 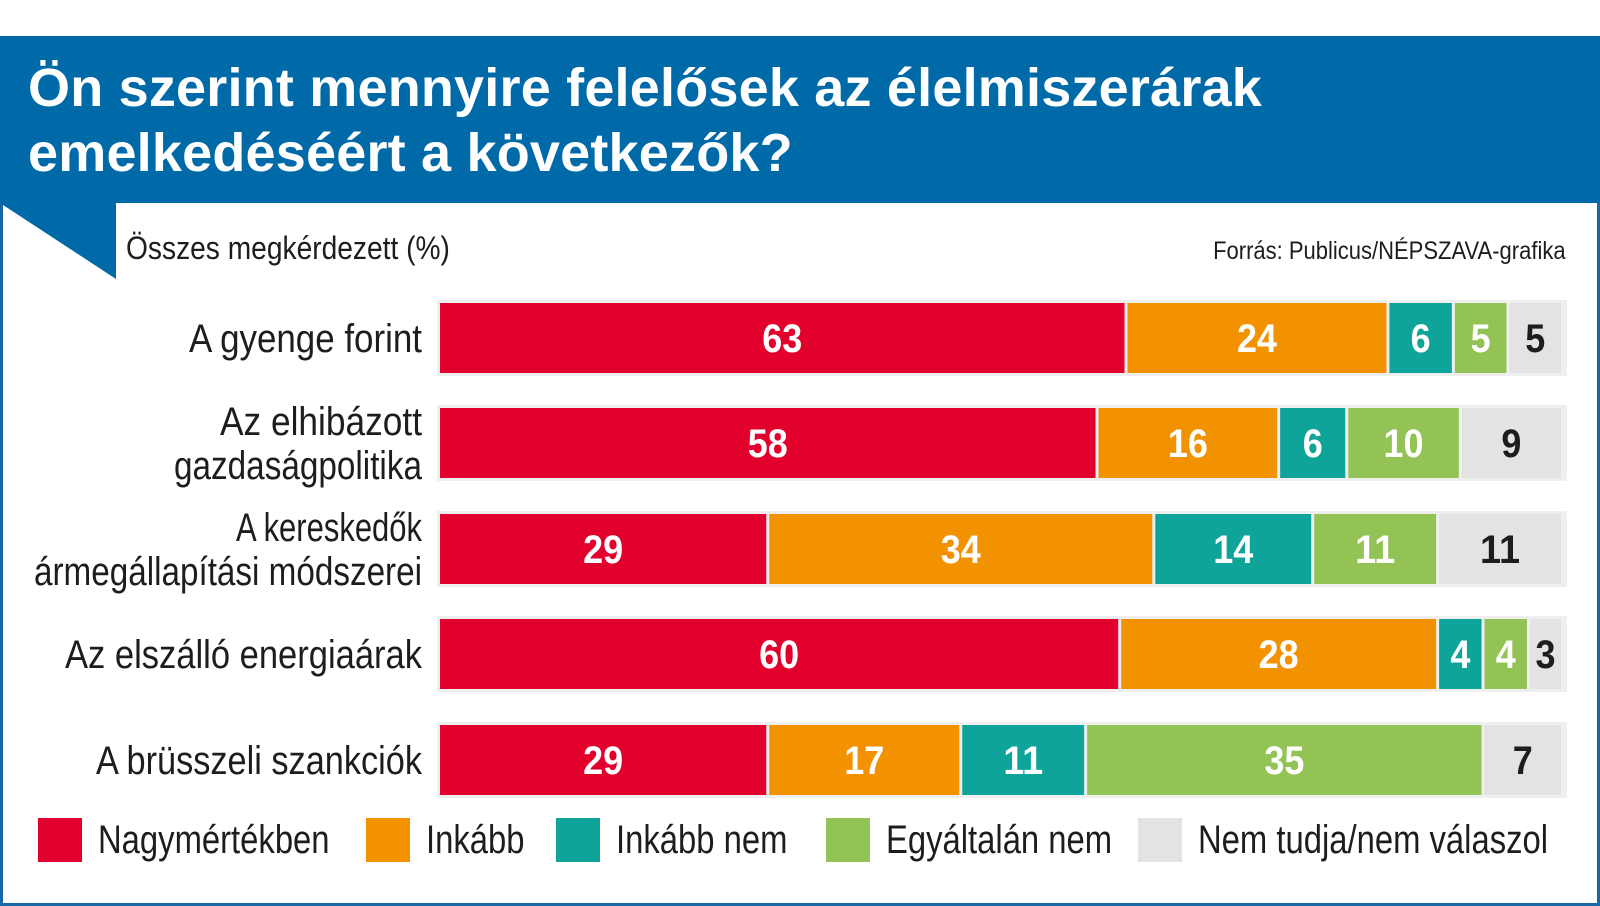 I want to click on legend-label: Inkább, so click(x=475, y=840).